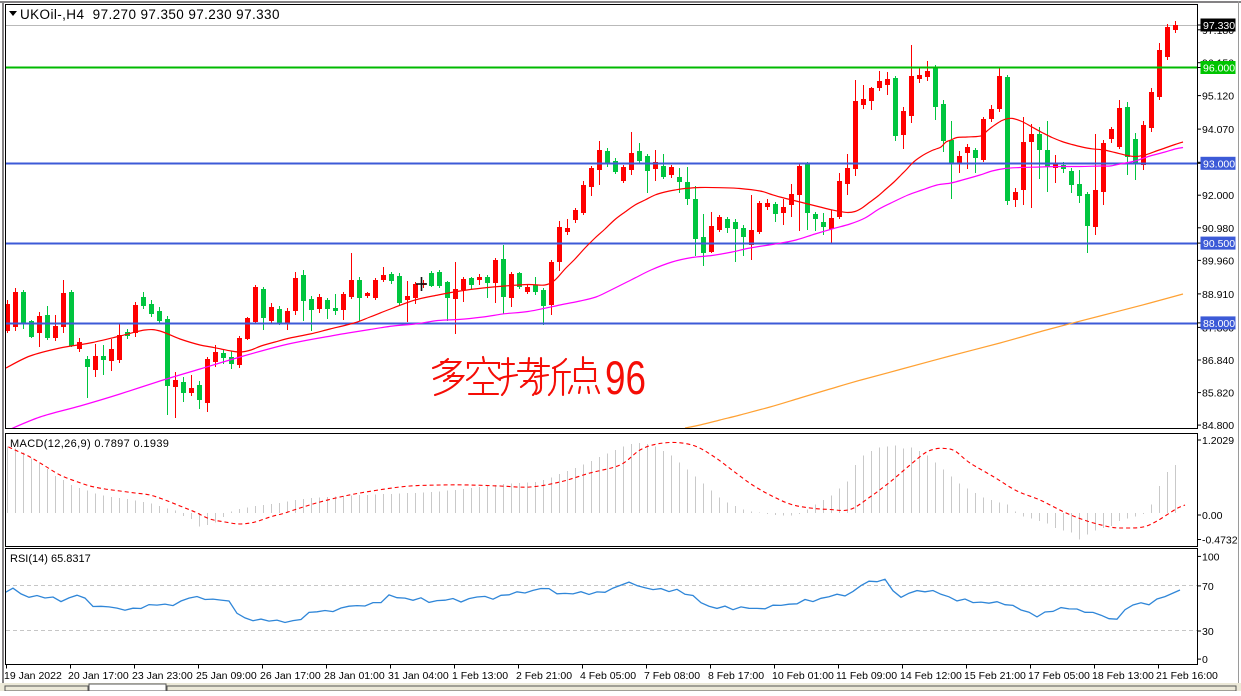 This screenshot has width=1241, height=696. What do you see at coordinates (50, 559) in the screenshot?
I see `svg-text: RSI(14) 65.8317` at bounding box center [50, 559].